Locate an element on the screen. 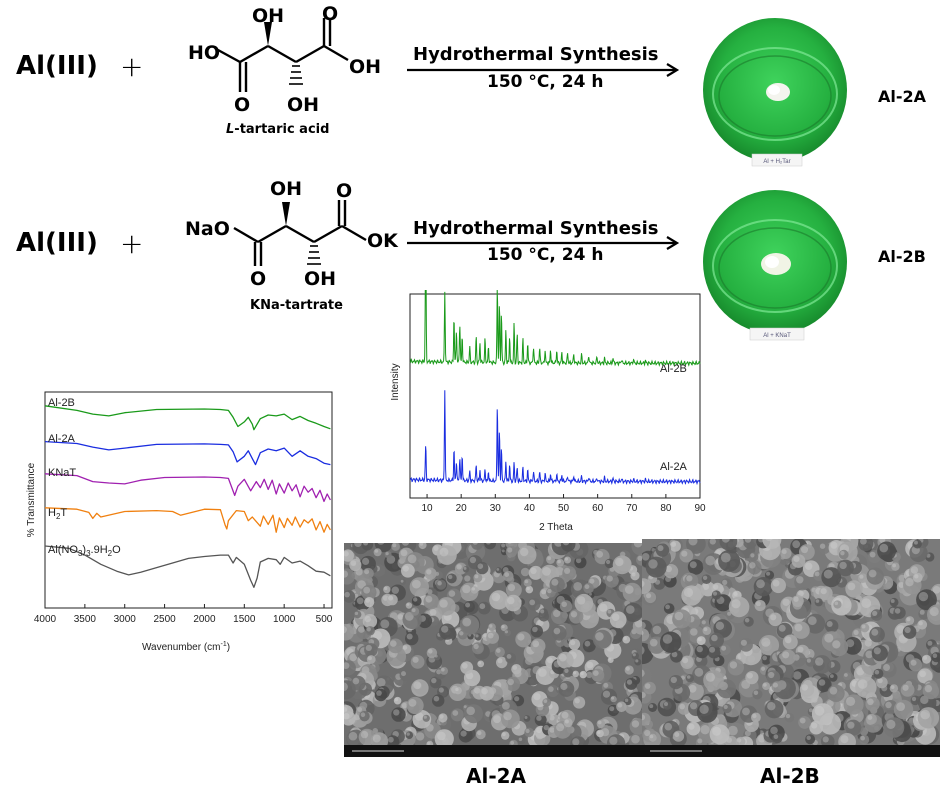  ftir-y-label: % Transmittance is located at coordinates (31, 499).